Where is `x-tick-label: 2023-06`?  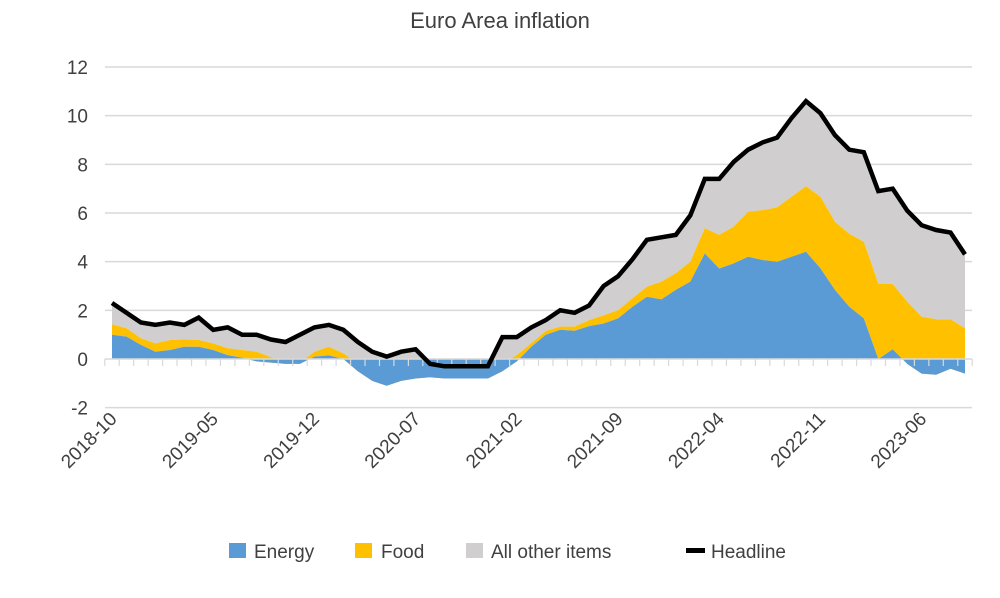
x-tick-label: 2023-06 is located at coordinates (899, 441).